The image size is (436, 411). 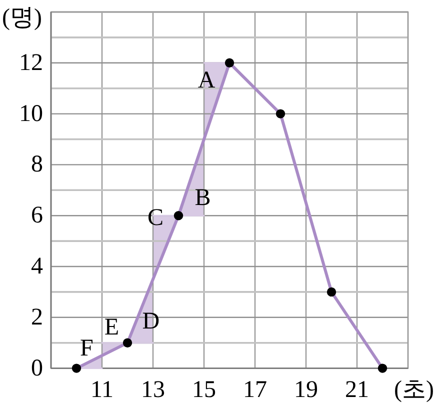 What do you see at coordinates (37, 368) in the screenshot?
I see `ytick: 0` at bounding box center [37, 368].